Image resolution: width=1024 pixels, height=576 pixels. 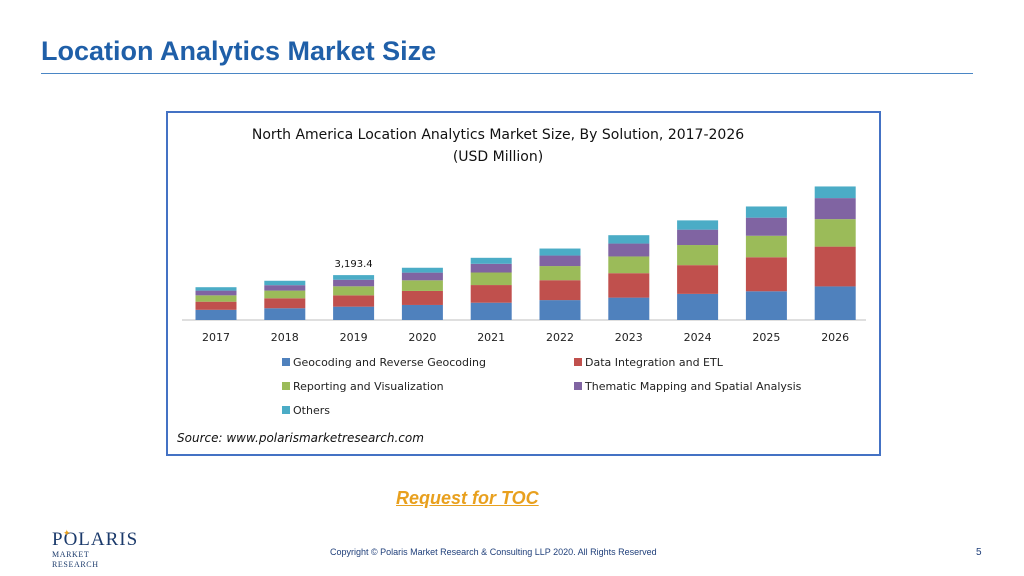 What do you see at coordinates (422, 337) in the screenshot?
I see `x-tick-label: 2020` at bounding box center [422, 337].